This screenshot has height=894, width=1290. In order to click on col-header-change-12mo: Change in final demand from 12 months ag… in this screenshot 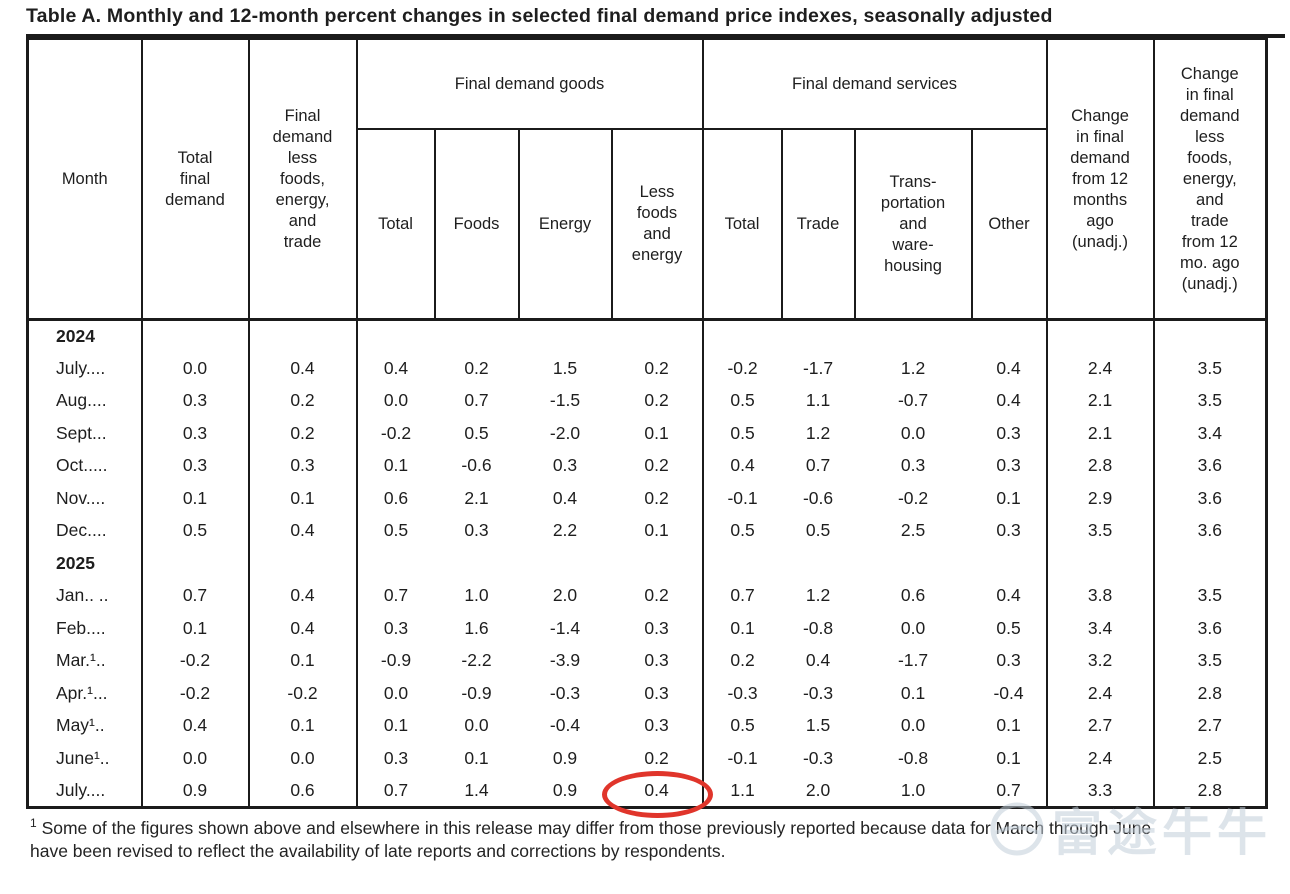, I will do `click(1100, 179)`.